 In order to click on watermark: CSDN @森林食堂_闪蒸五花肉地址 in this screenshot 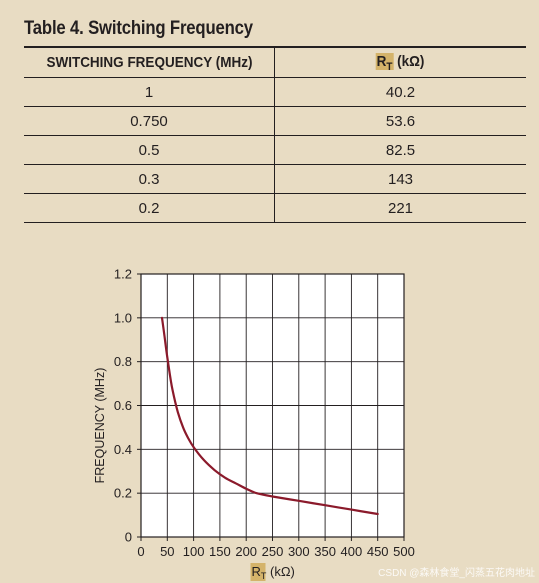, I will do `click(456, 573)`.